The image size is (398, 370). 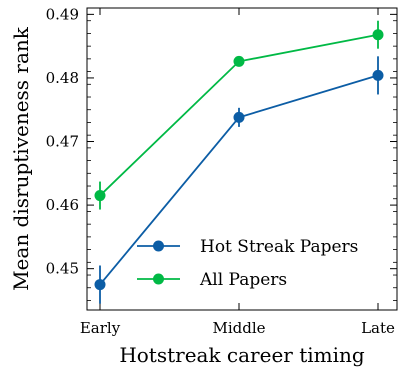 I want to click on y-tick-label: 0.48, so click(x=62, y=78).